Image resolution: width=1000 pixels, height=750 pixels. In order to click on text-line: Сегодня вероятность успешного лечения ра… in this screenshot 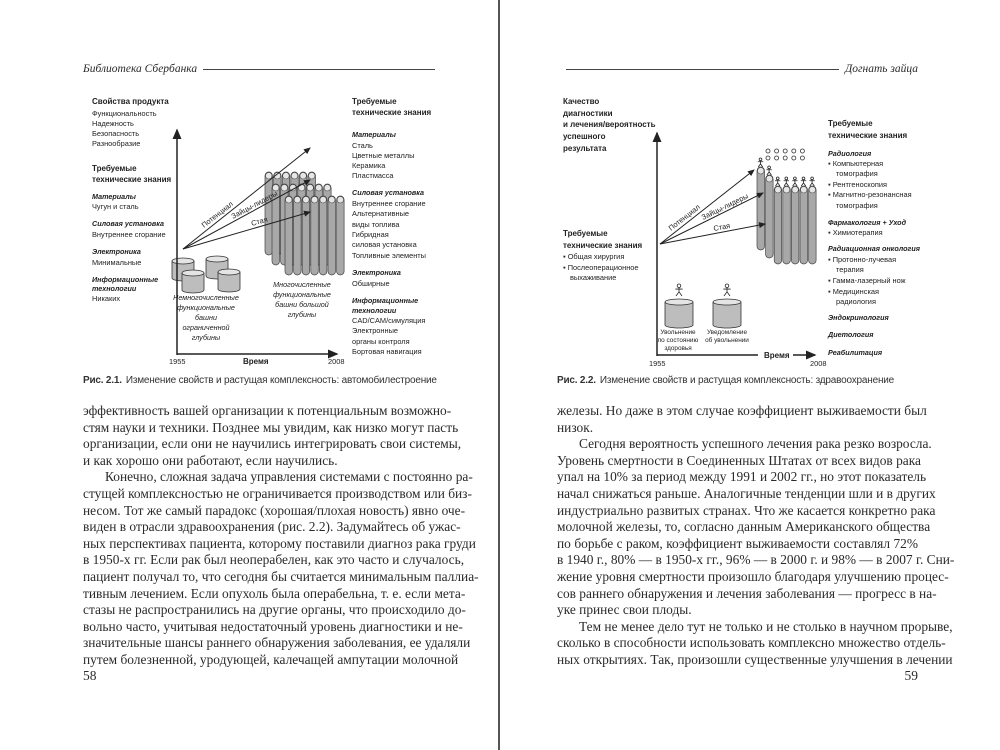, I will do `click(755, 444)`.